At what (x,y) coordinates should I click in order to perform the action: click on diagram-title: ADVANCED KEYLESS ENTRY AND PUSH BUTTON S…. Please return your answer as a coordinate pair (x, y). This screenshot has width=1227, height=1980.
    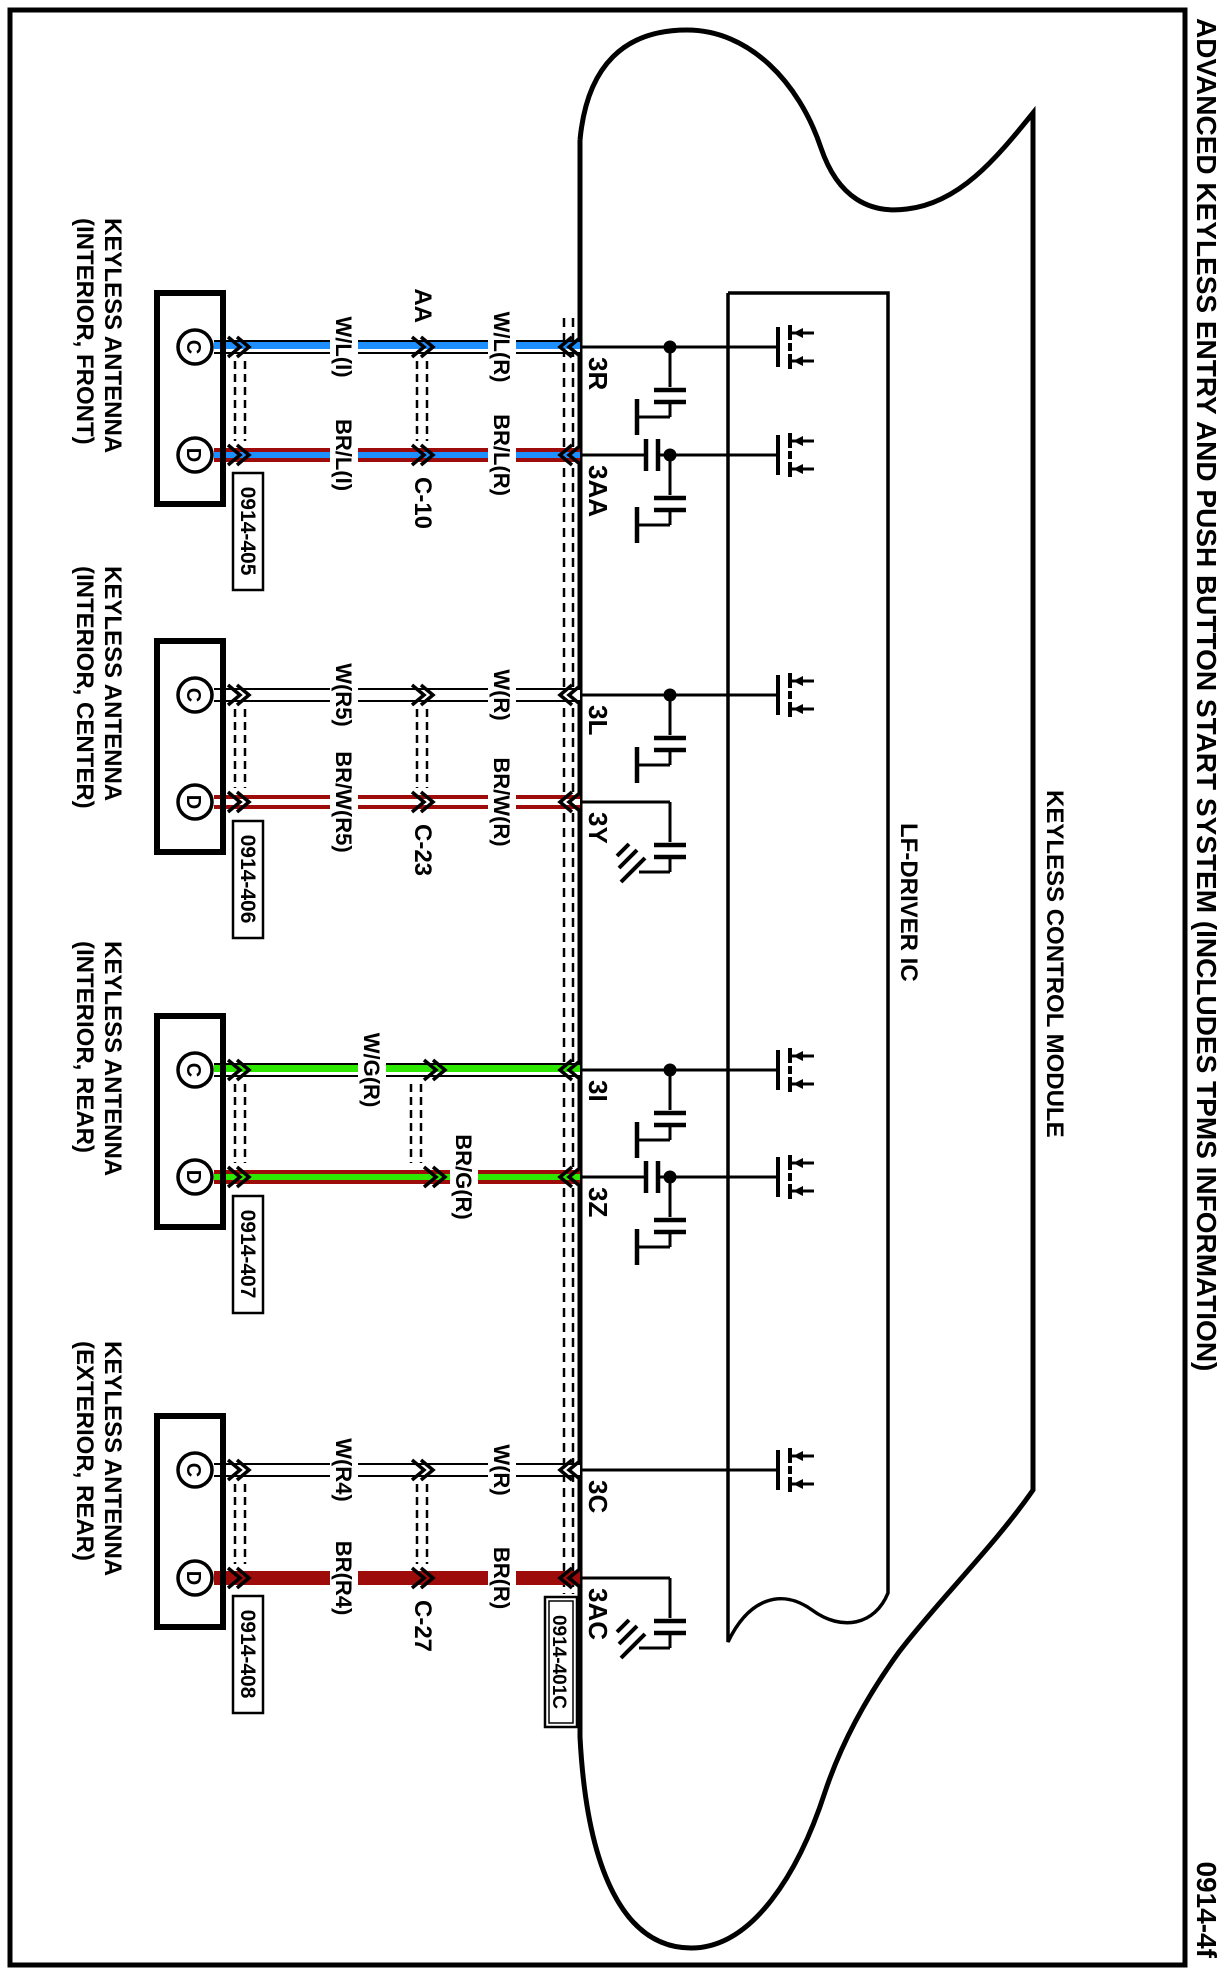
    Looking at the image, I should click on (1206, 694).